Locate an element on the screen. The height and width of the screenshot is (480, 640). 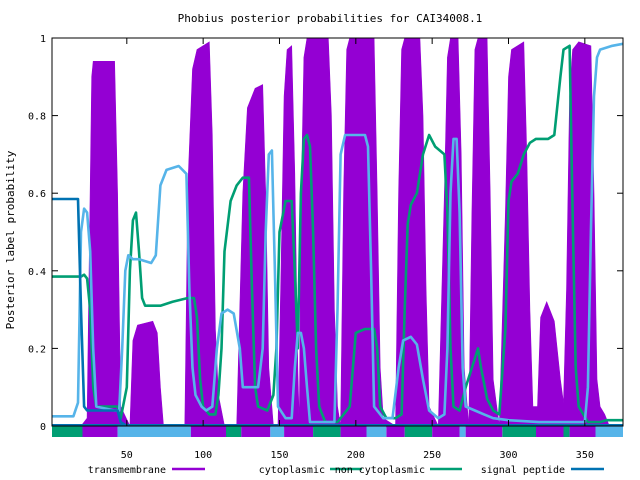
y-tick-label: 0.2 is located at coordinates (37, 349).